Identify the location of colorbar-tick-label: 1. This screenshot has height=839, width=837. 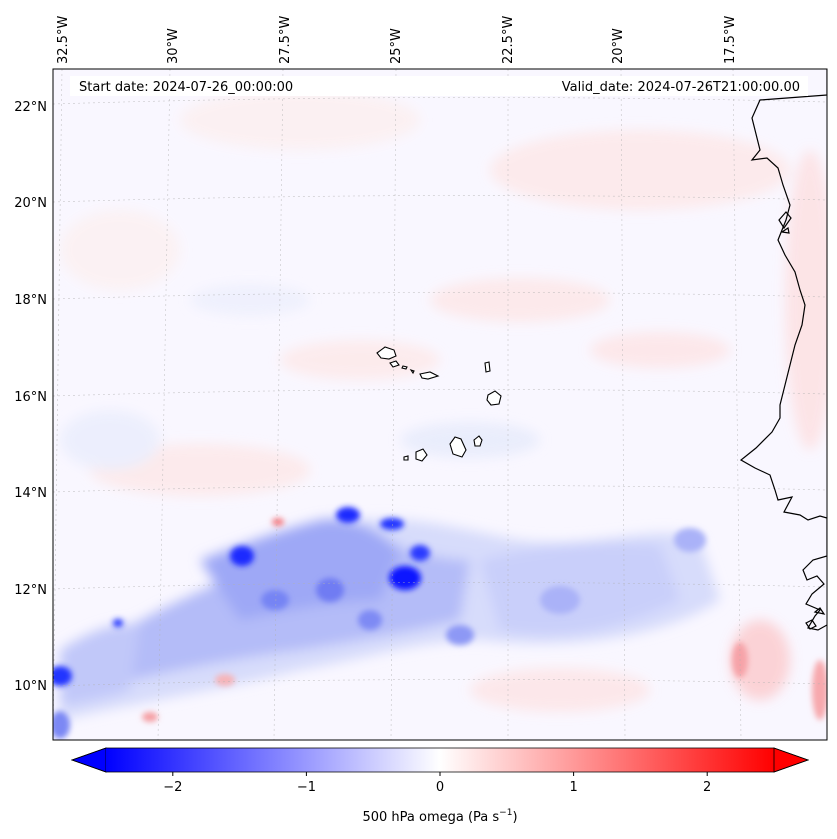
(573, 787).